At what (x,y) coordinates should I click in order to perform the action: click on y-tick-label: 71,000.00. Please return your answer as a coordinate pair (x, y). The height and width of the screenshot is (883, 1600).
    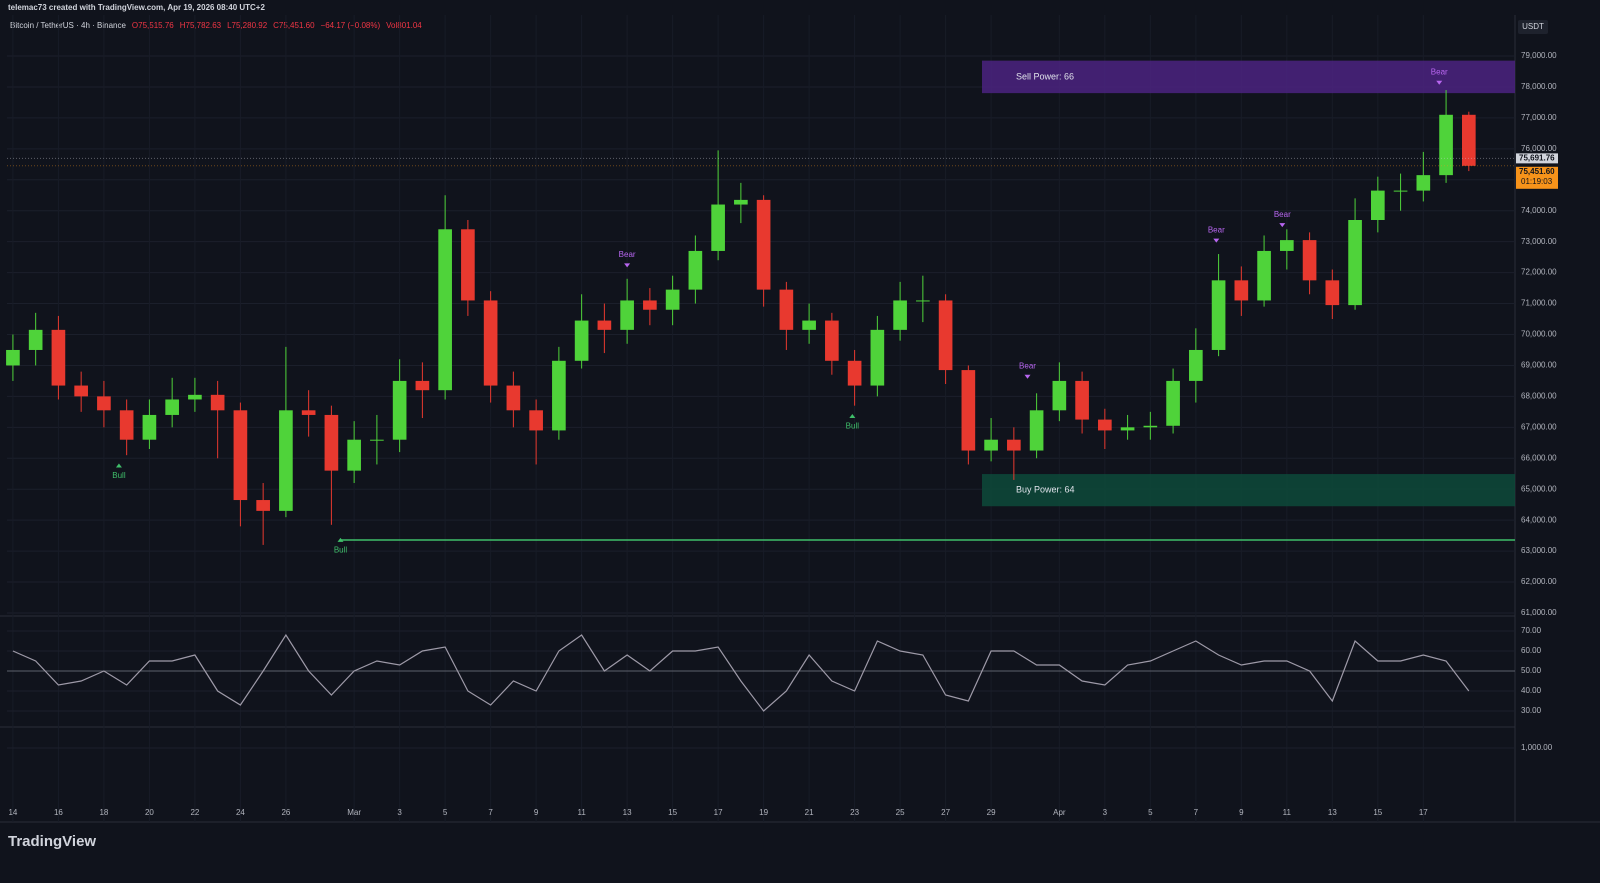
    Looking at the image, I should click on (1539, 303).